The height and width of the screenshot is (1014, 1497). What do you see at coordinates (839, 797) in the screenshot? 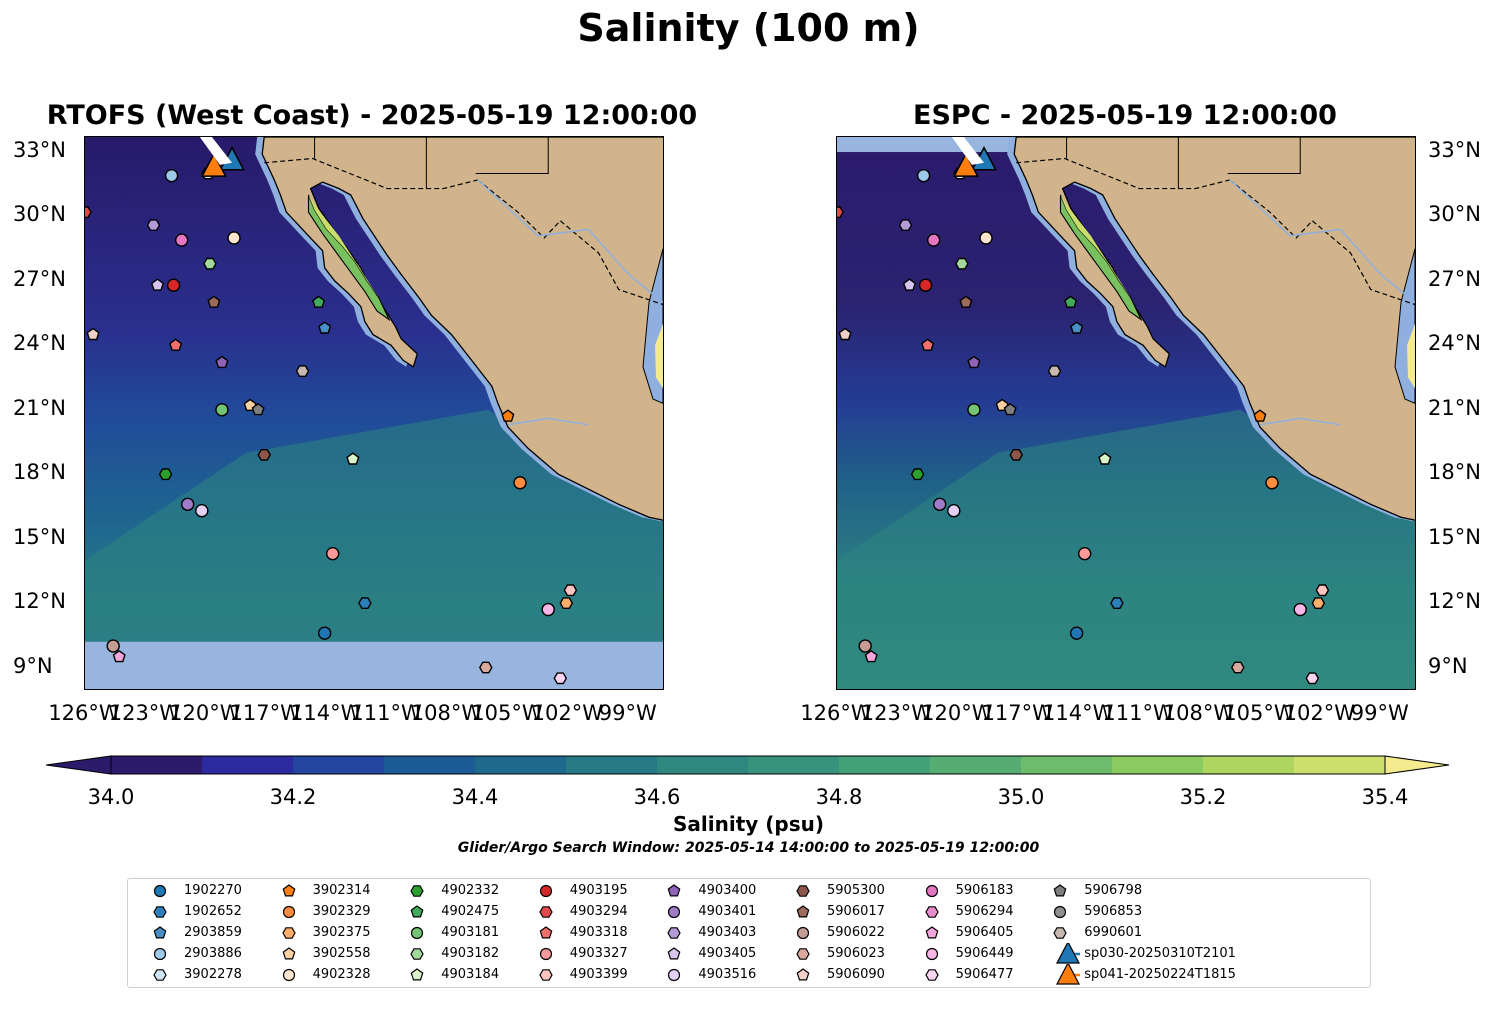
I see `colorbar-tick-label: 34.8` at bounding box center [839, 797].